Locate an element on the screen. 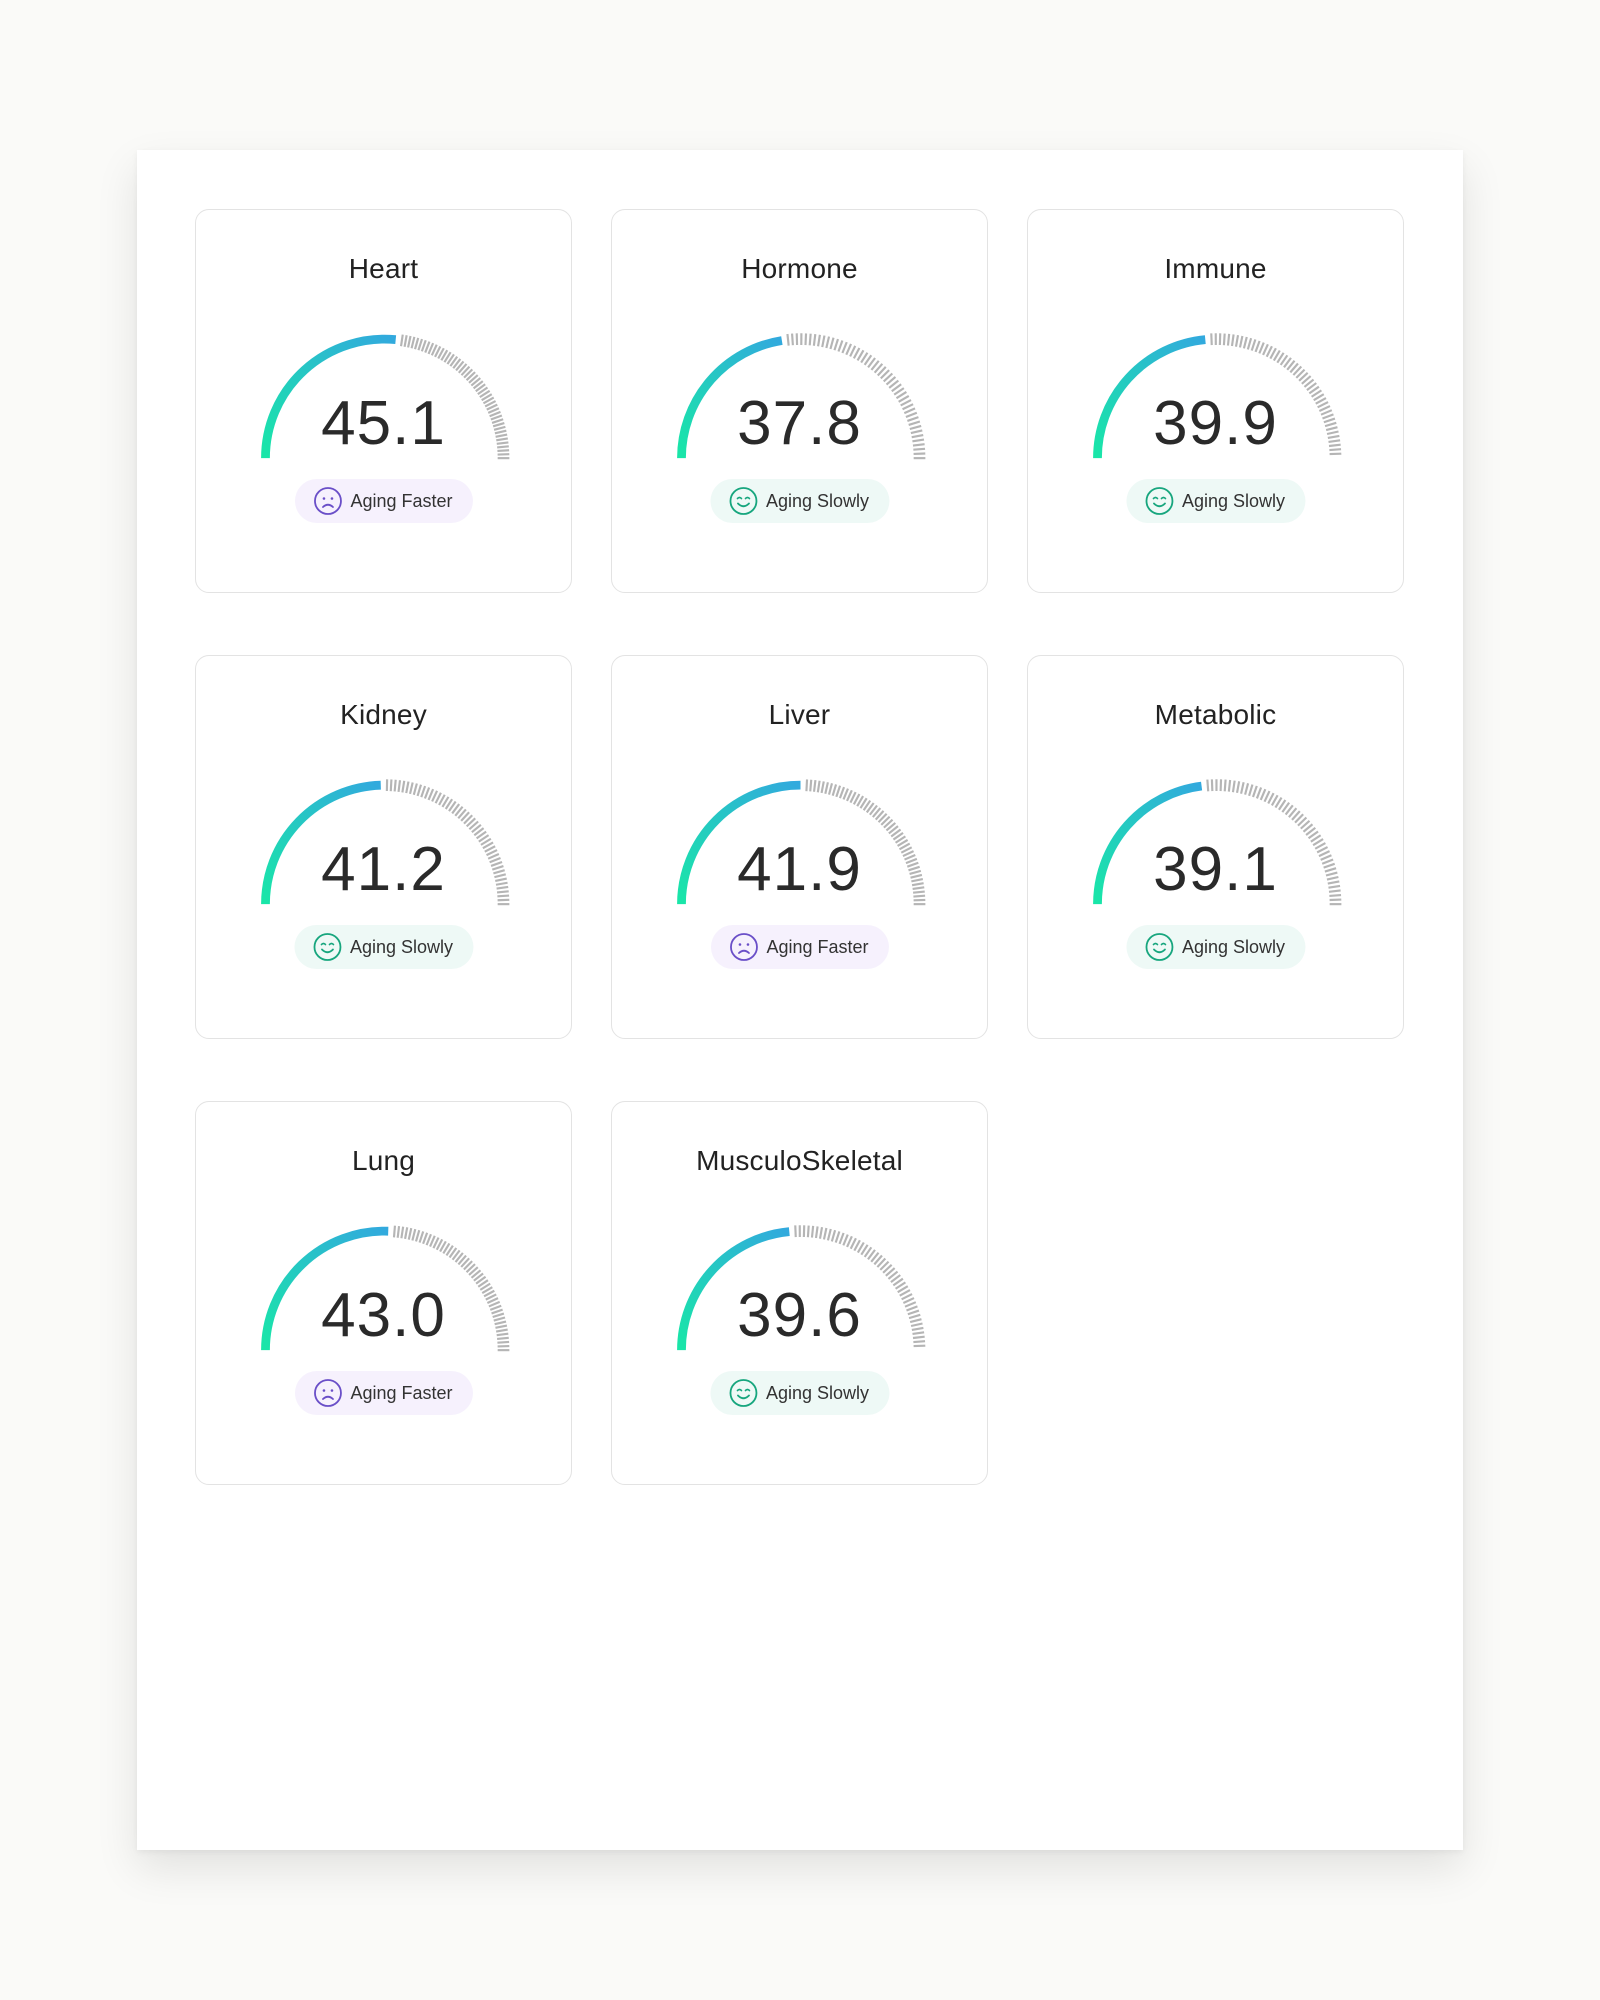  card-title: Metabolic is located at coordinates (1215, 714).